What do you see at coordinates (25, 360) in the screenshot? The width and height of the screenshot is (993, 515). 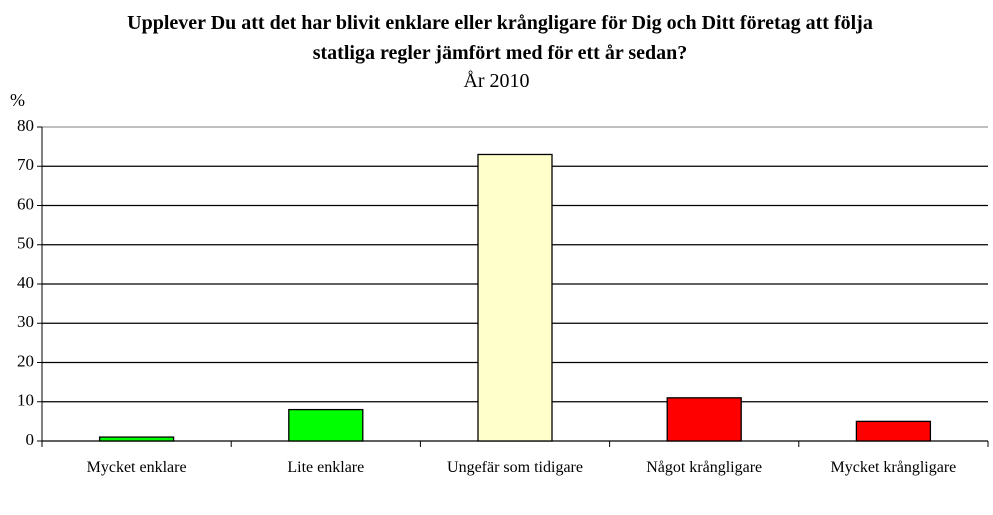 I see `y-tick-label: 20` at bounding box center [25, 360].